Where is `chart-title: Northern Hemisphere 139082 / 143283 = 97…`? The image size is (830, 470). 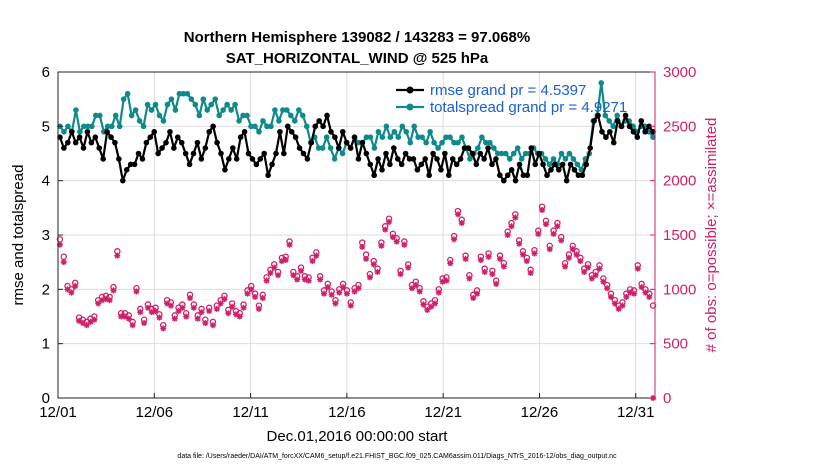 chart-title: Northern Hemisphere 139082 / 143283 = 97… is located at coordinates (357, 37).